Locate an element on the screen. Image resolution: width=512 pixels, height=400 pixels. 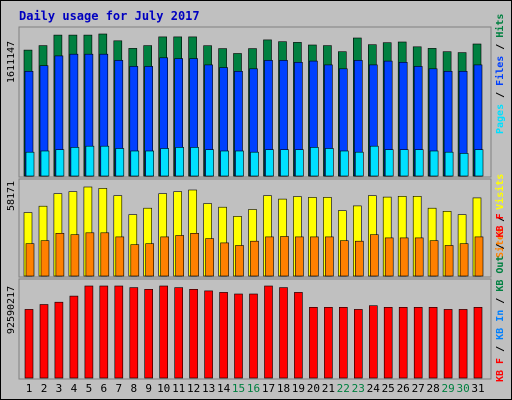
x-tick-label-day-7: 7 is located at coordinates (118, 388).